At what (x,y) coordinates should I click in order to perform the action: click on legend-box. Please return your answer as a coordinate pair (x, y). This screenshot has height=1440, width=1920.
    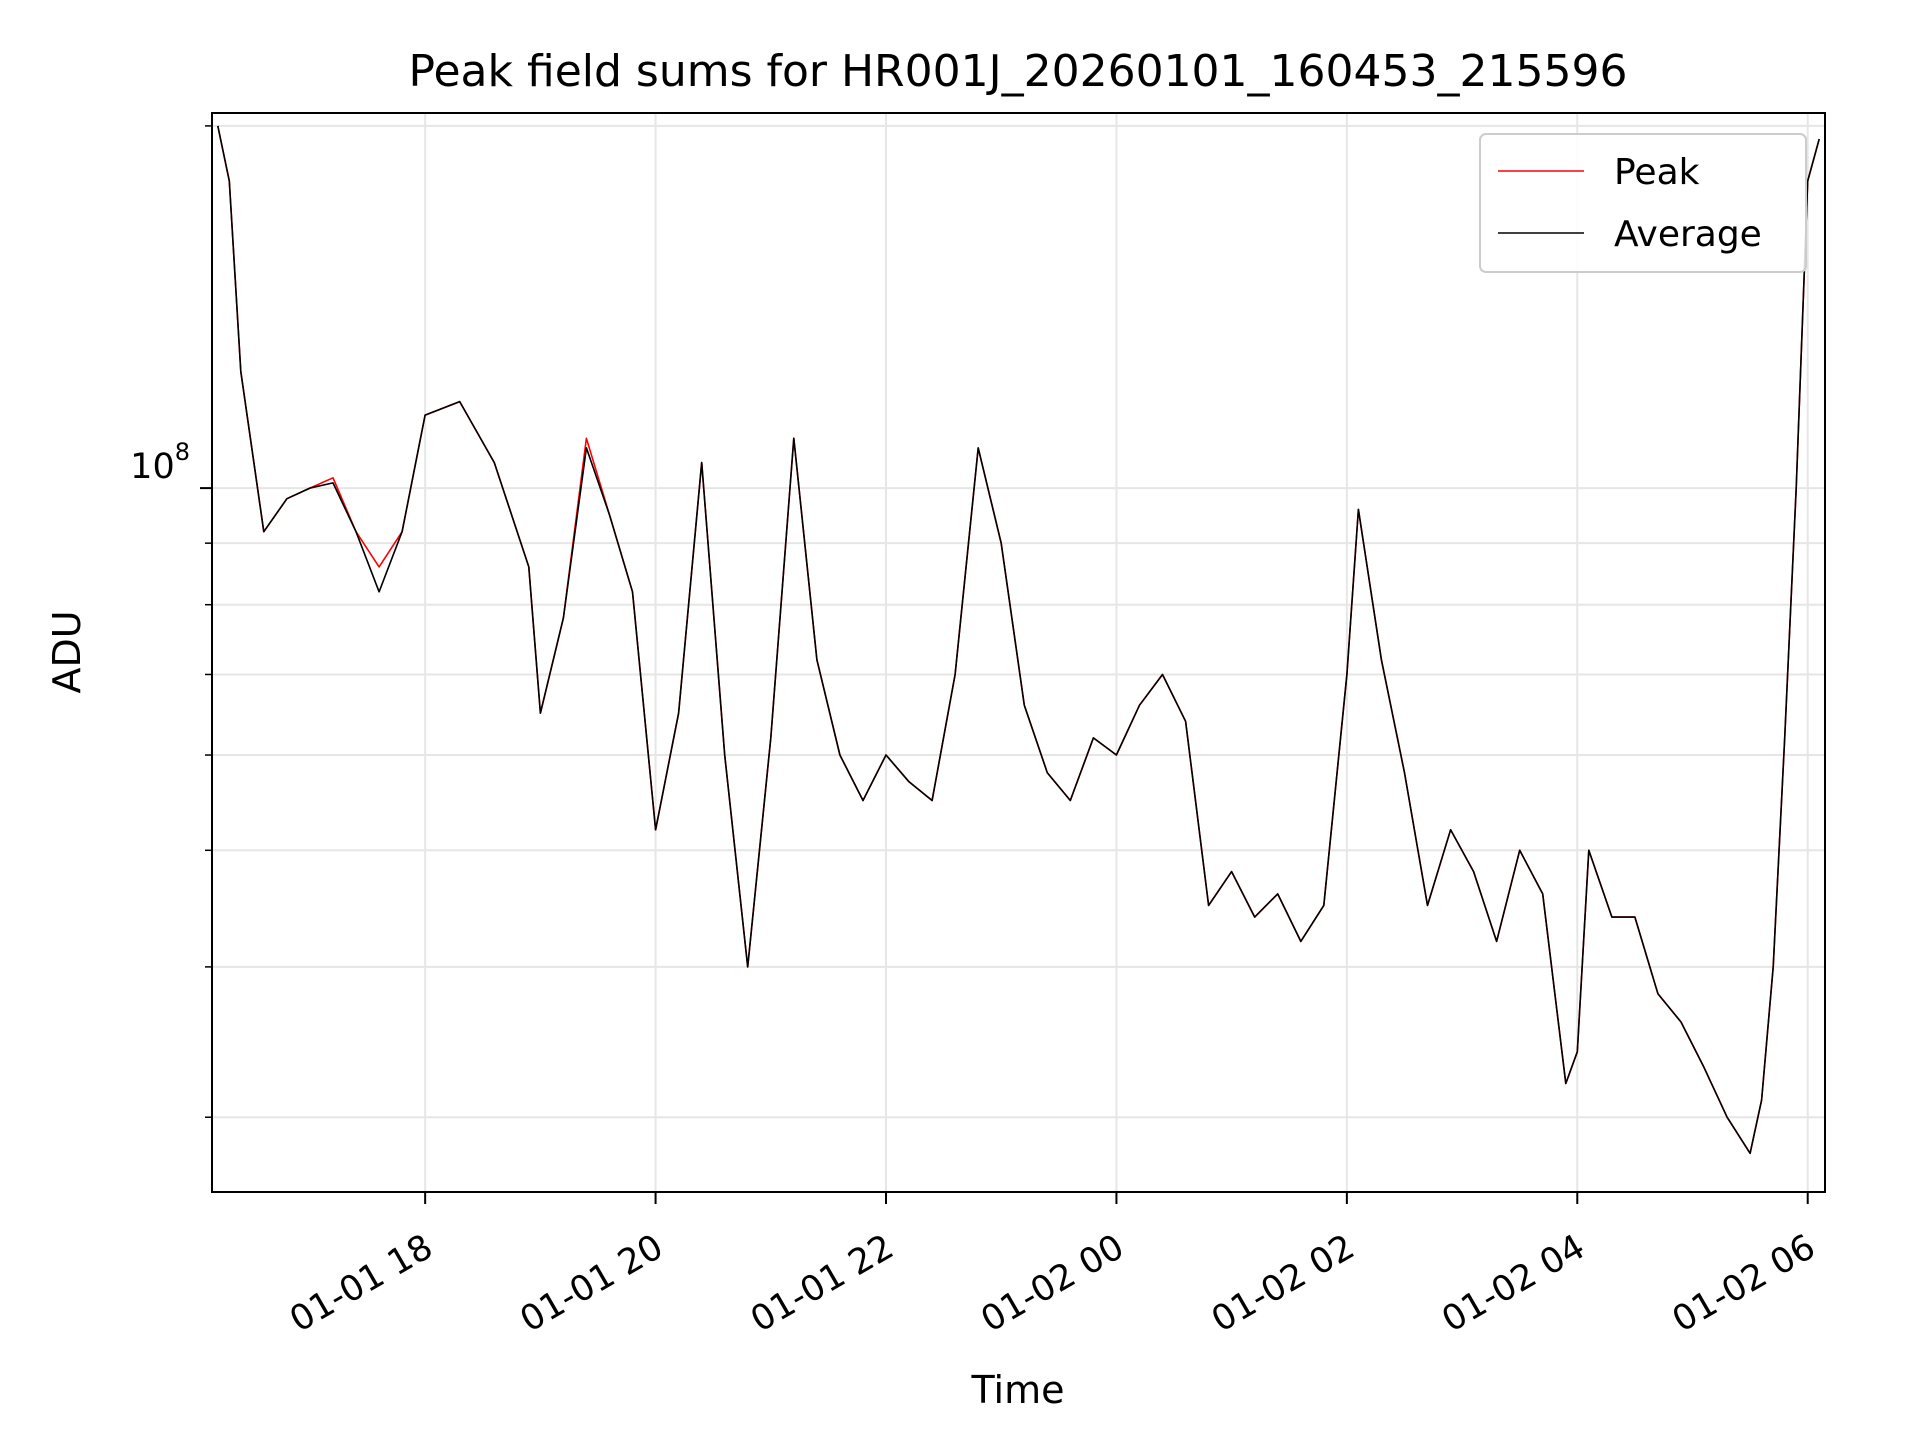
    Looking at the image, I should click on (1643, 203).